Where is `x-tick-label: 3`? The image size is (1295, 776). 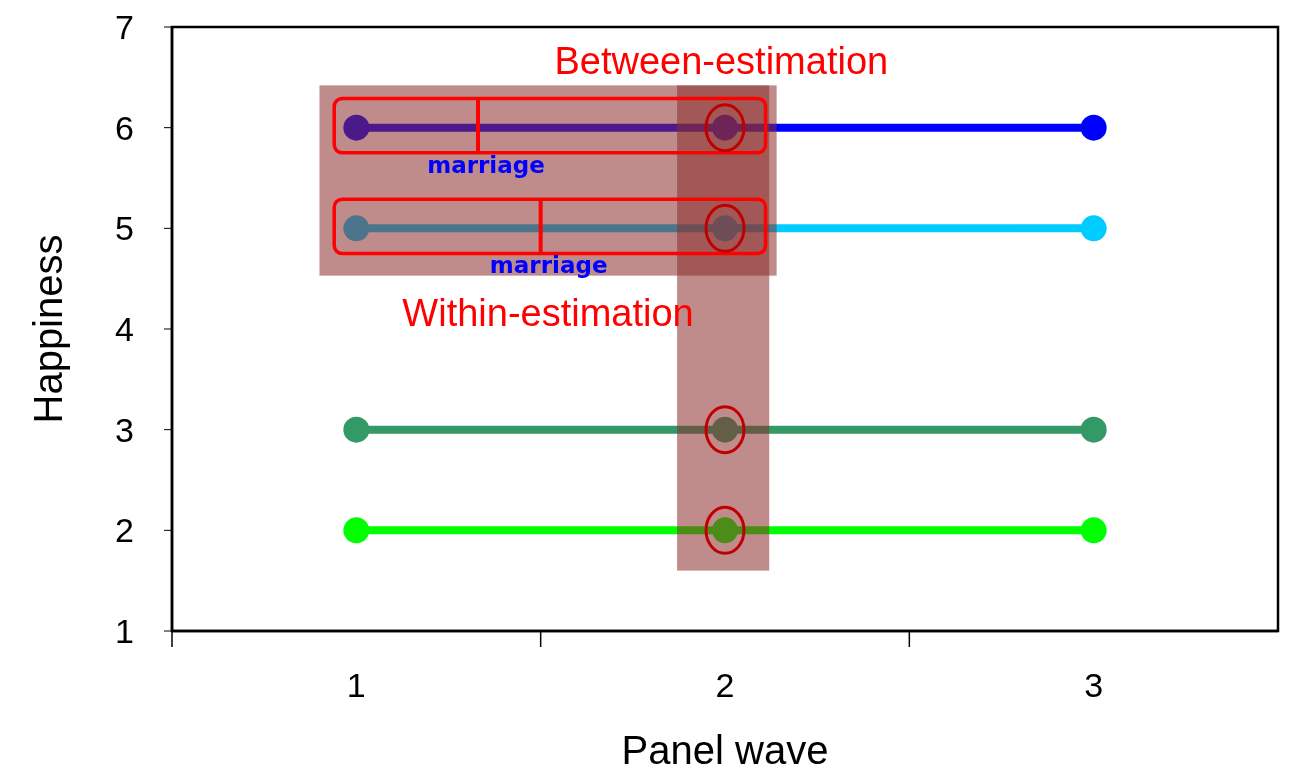
x-tick-label: 3 is located at coordinates (1094, 685).